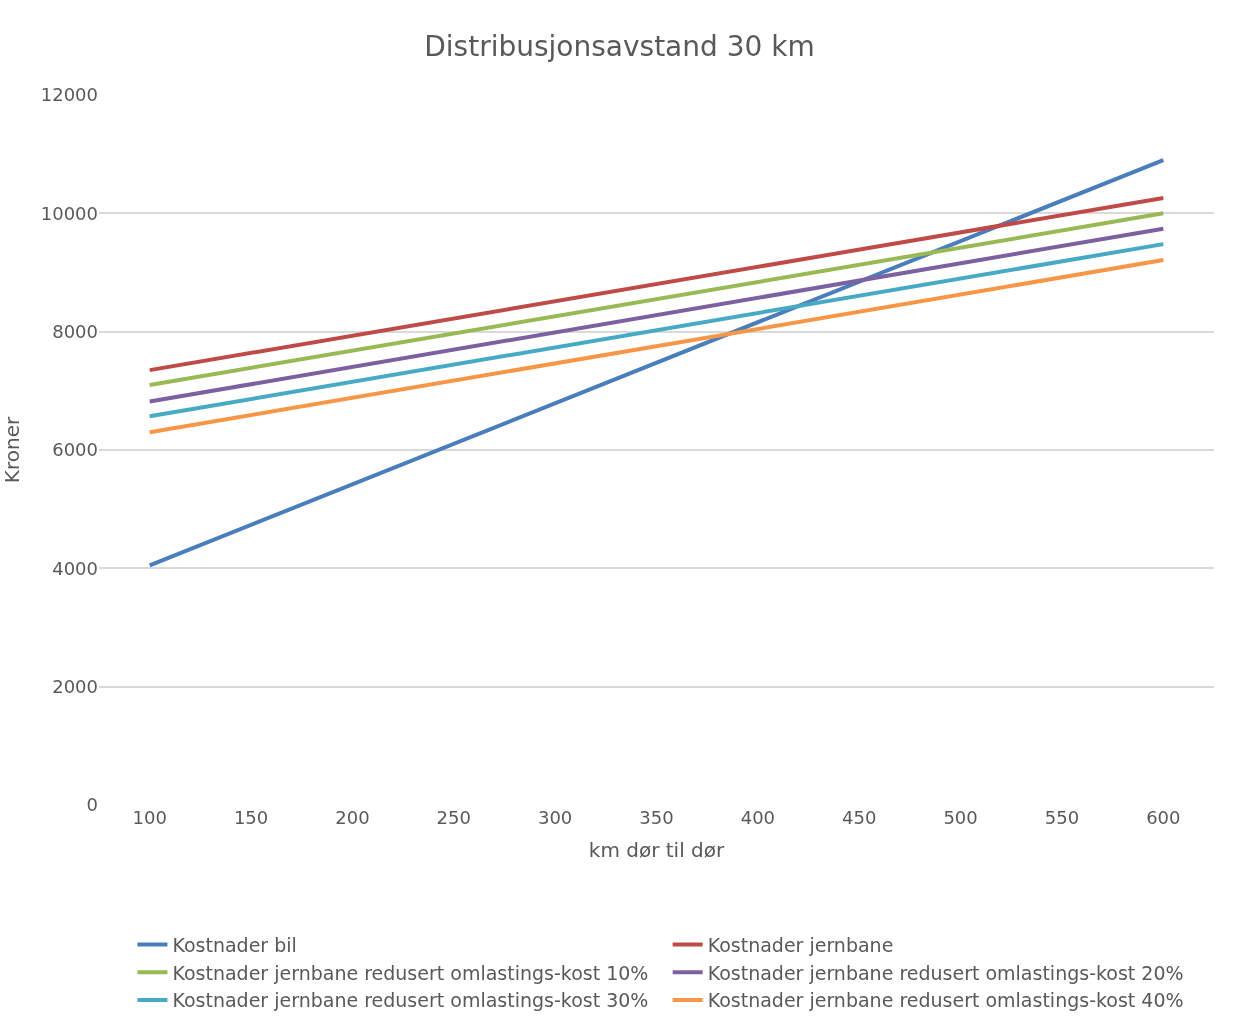 The height and width of the screenshot is (1032, 1239). I want to click on legend-label: Kostnader jernbane redusert omlastings-kost 40%, so click(945, 1000).